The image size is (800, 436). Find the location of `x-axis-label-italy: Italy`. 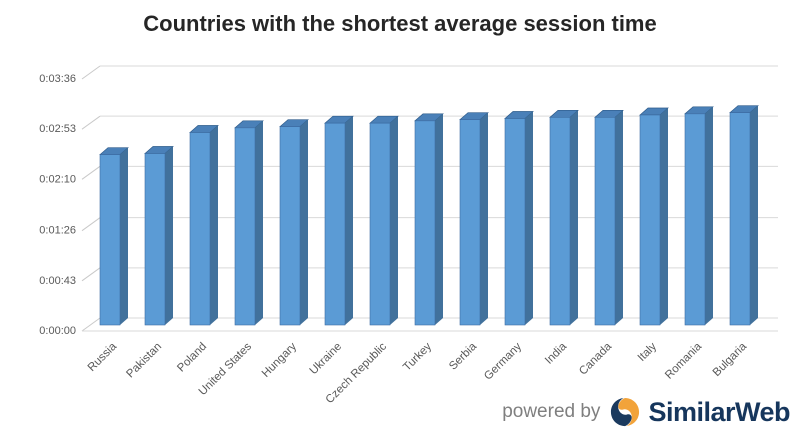

x-axis-label-italy: Italy is located at coordinates (648, 352).